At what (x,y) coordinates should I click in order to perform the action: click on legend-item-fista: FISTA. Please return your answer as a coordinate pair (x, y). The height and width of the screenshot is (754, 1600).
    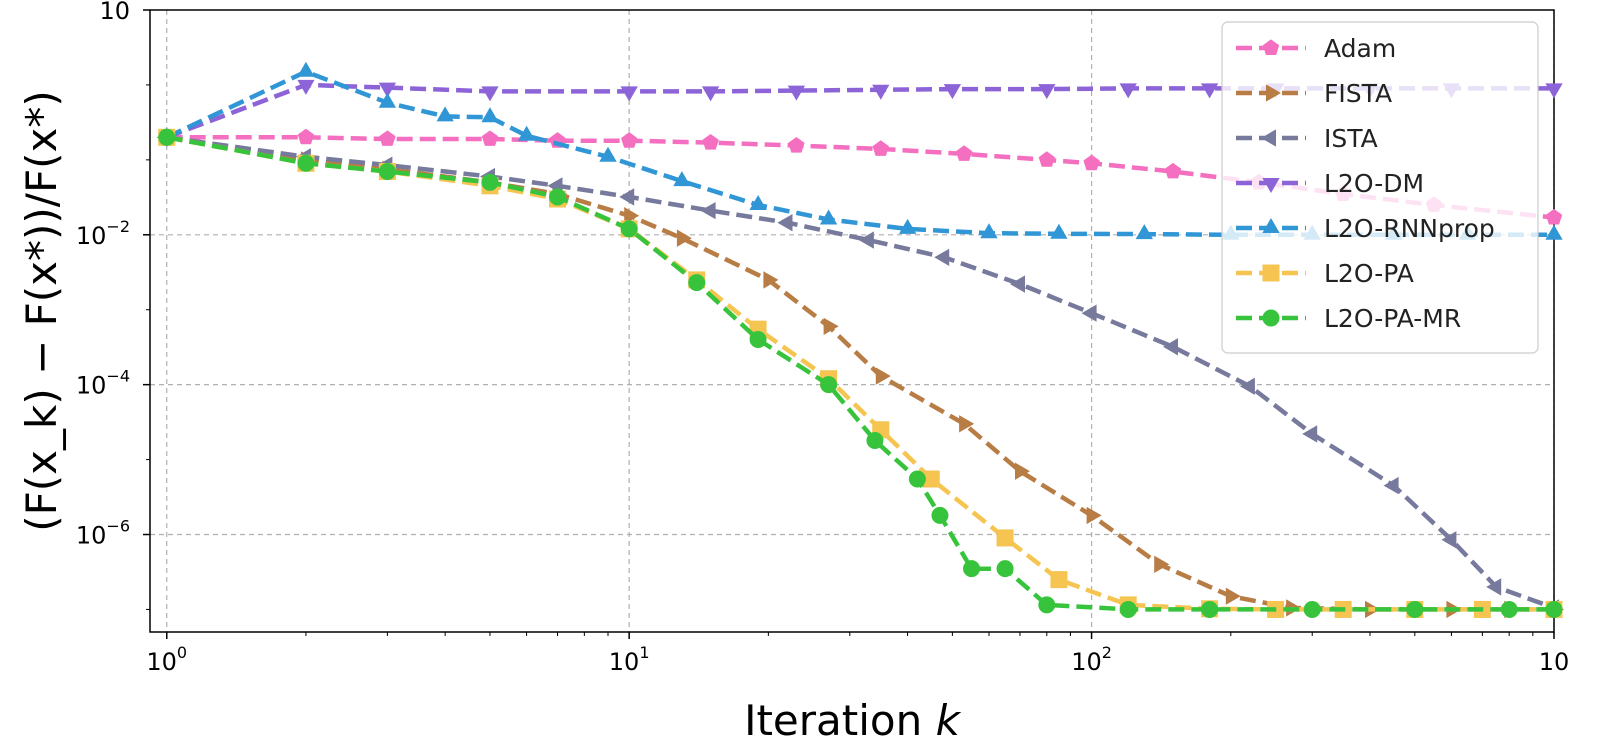
    Looking at the image, I should click on (1314, 93).